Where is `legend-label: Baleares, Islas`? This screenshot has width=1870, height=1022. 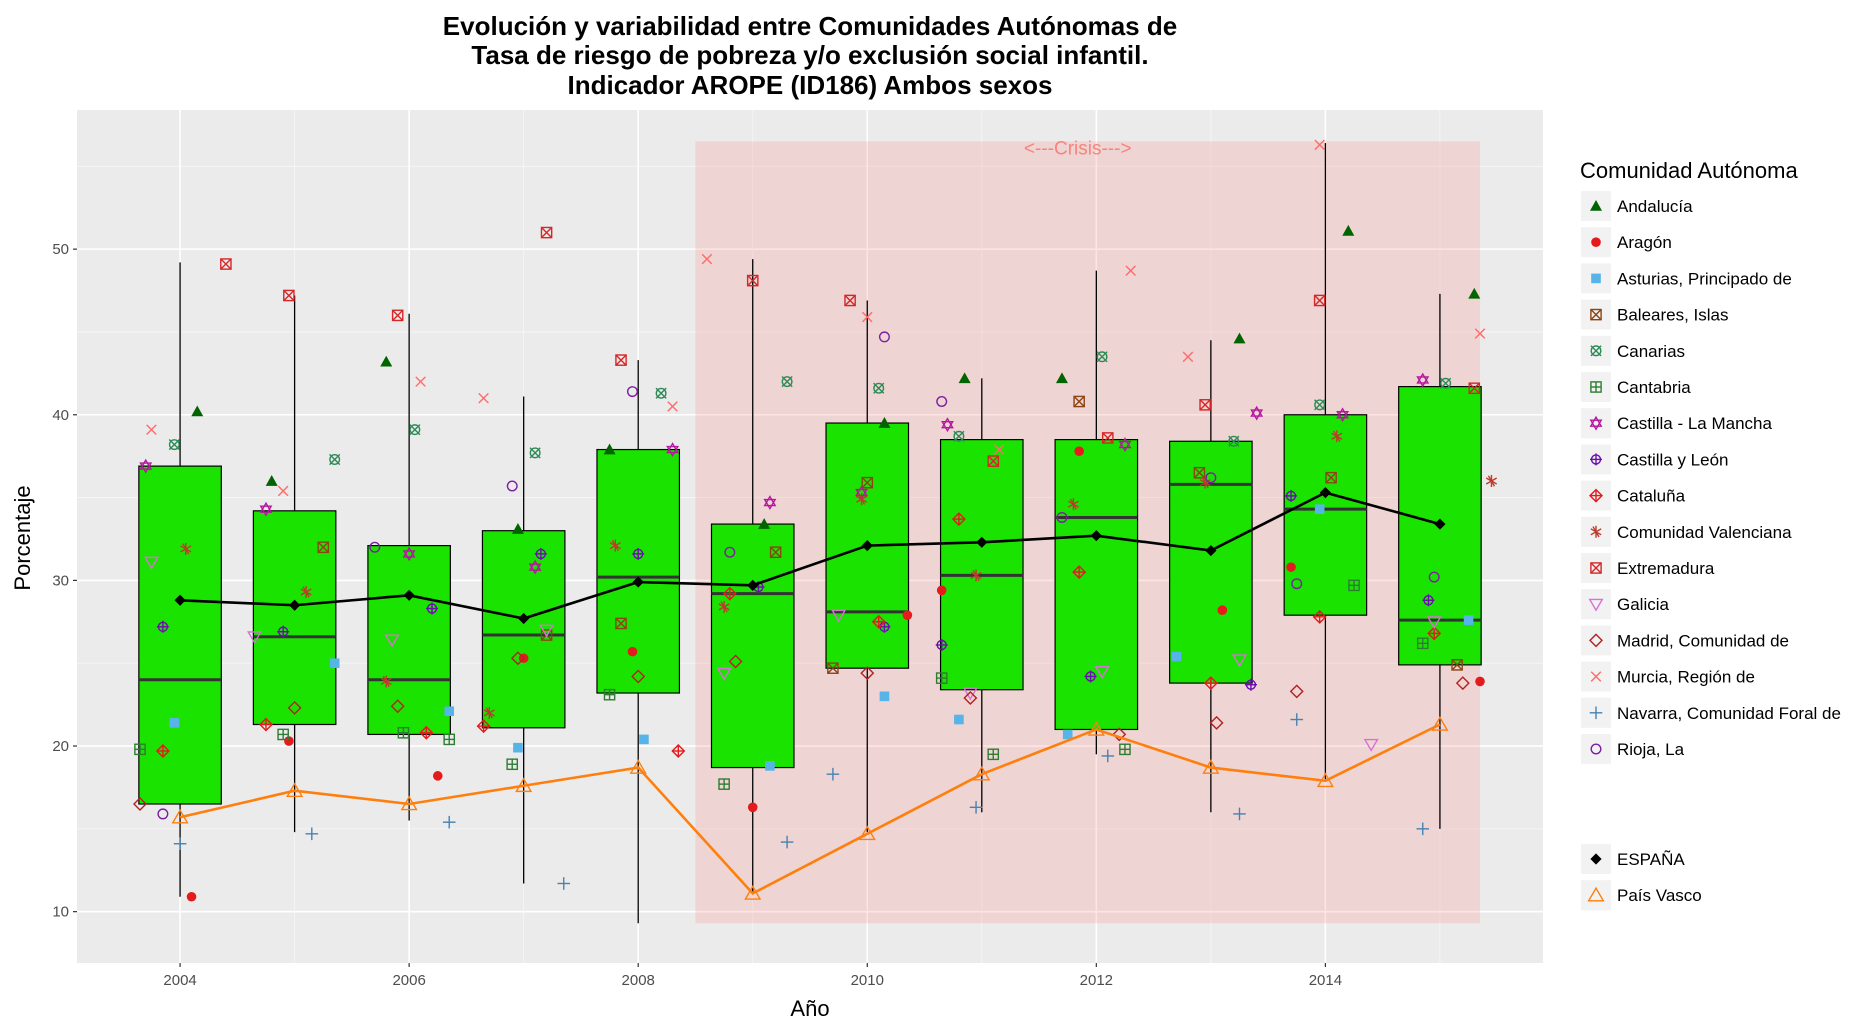 legend-label: Baleares, Islas is located at coordinates (1673, 315).